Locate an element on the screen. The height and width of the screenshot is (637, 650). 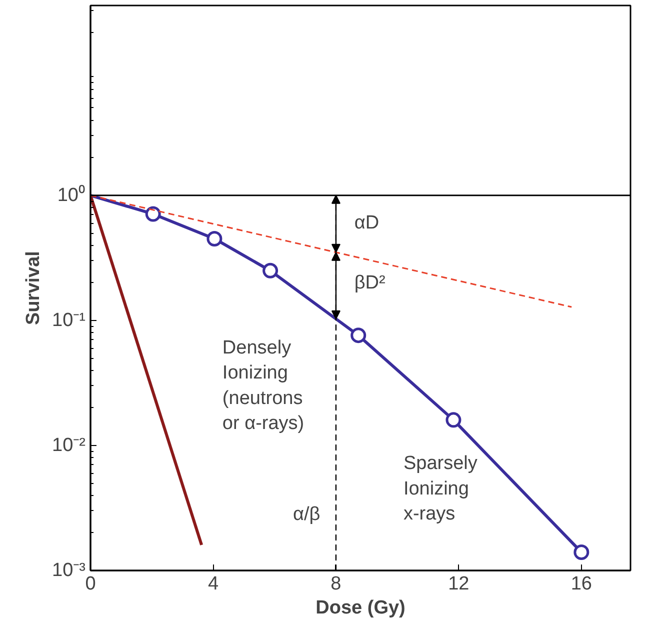
annotation: αD is located at coordinates (367, 223).